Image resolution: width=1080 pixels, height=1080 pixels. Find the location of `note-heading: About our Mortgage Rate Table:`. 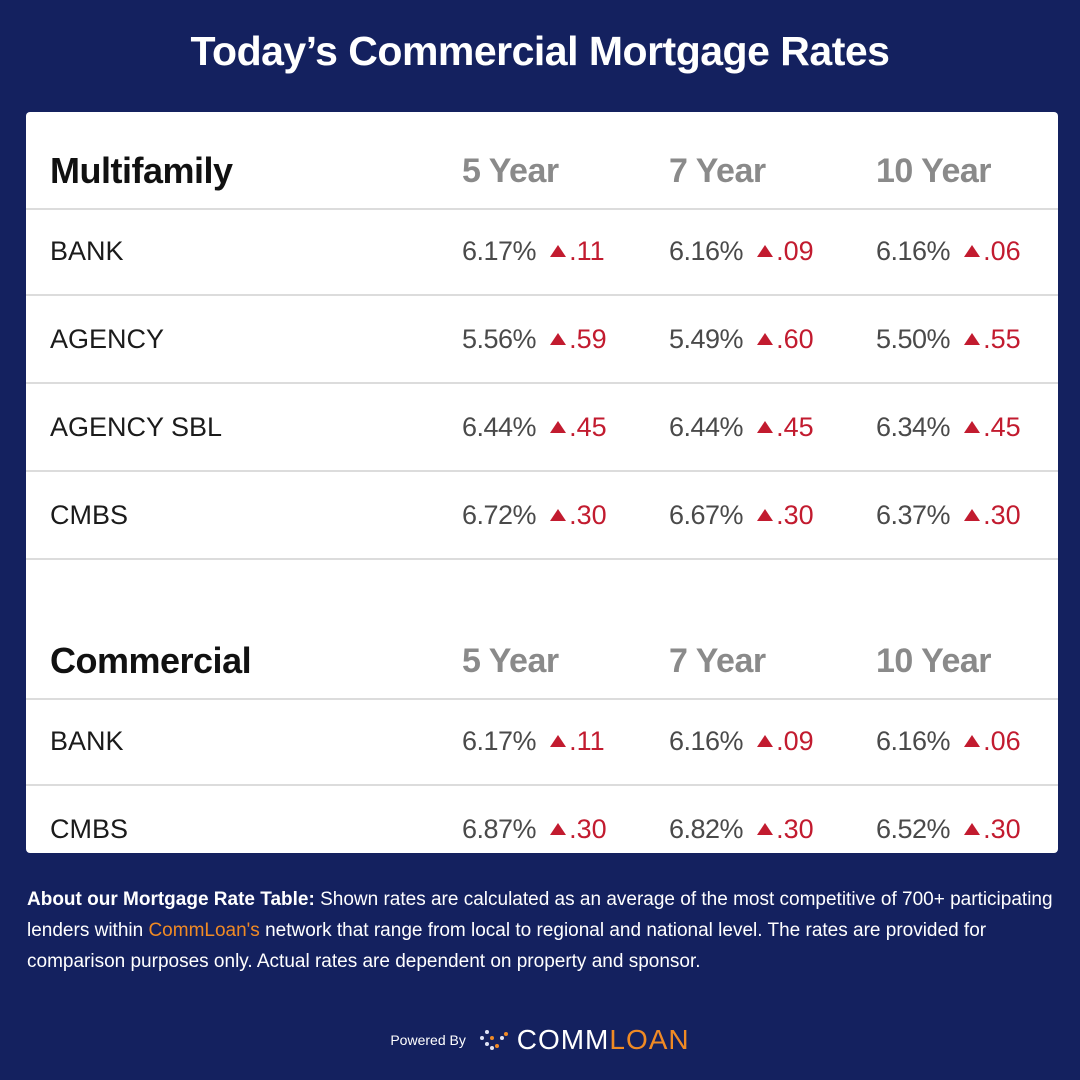

note-heading: About our Mortgage Rate Table: is located at coordinates (171, 899).